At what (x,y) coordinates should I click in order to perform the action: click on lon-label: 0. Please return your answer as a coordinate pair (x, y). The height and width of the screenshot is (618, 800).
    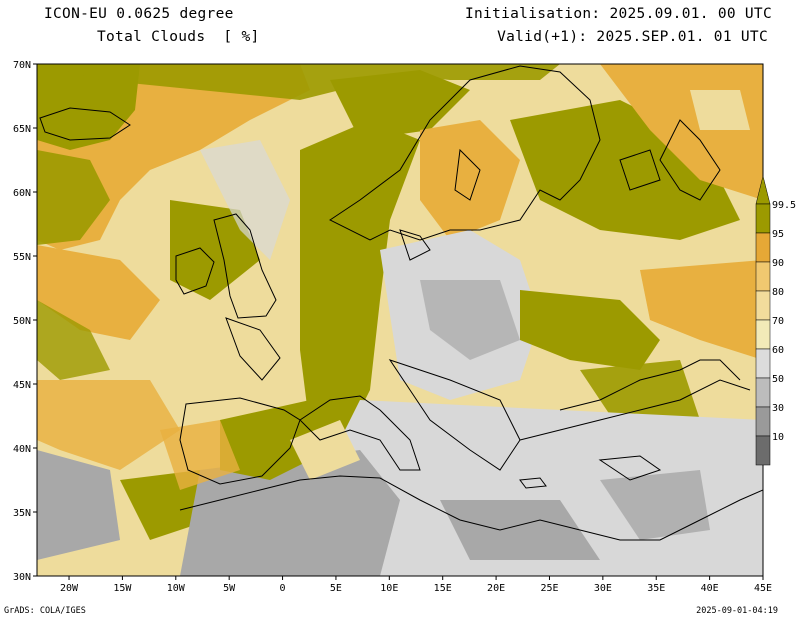
    Looking at the image, I should click on (283, 588).